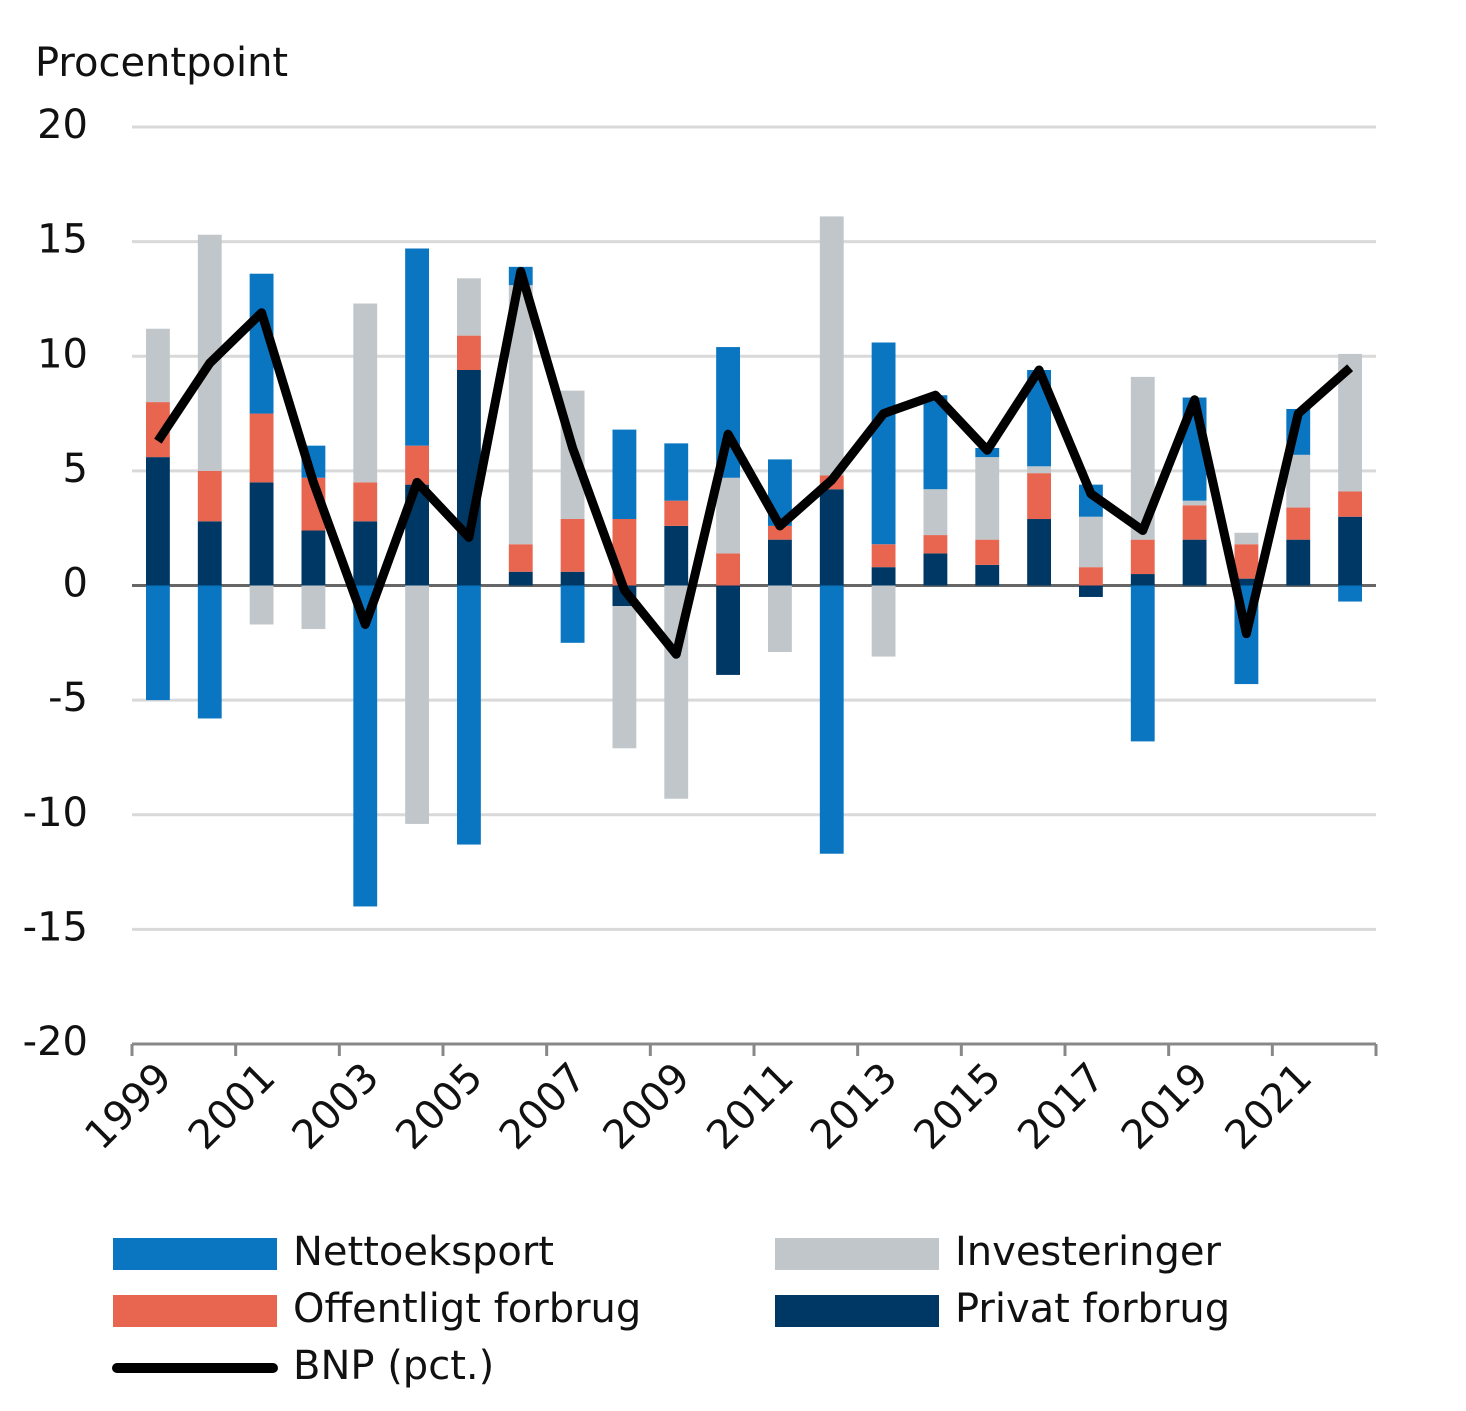 Image resolution: width=1466 pixels, height=1411 pixels. I want to click on y-tick-label: 0, so click(75, 584).